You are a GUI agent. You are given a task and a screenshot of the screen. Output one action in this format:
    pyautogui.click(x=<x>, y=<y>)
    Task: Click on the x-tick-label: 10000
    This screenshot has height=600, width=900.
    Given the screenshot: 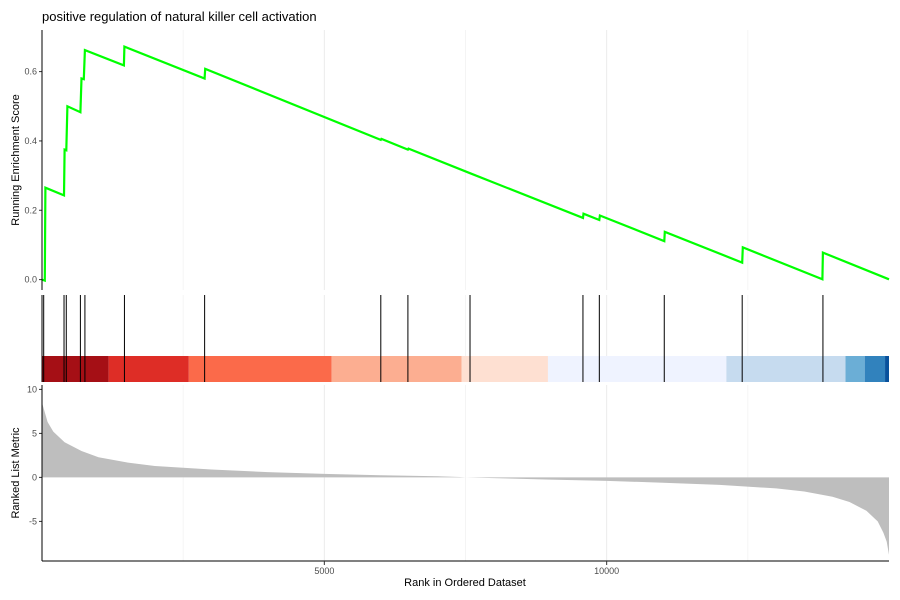 What is the action you would take?
    pyautogui.click(x=606, y=571)
    